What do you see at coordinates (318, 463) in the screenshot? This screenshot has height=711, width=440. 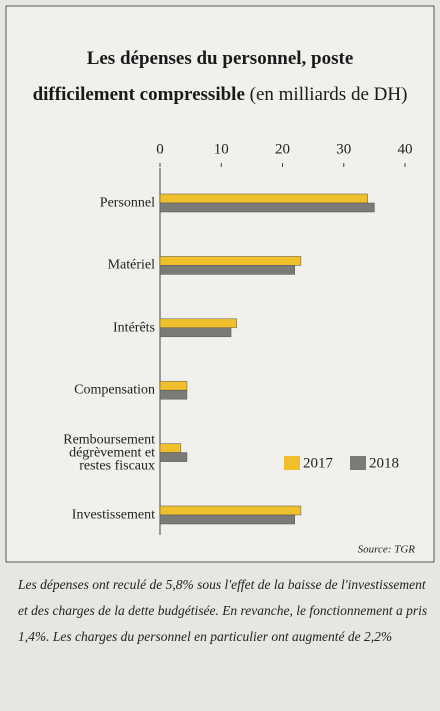 I see `legend-label: 2017` at bounding box center [318, 463].